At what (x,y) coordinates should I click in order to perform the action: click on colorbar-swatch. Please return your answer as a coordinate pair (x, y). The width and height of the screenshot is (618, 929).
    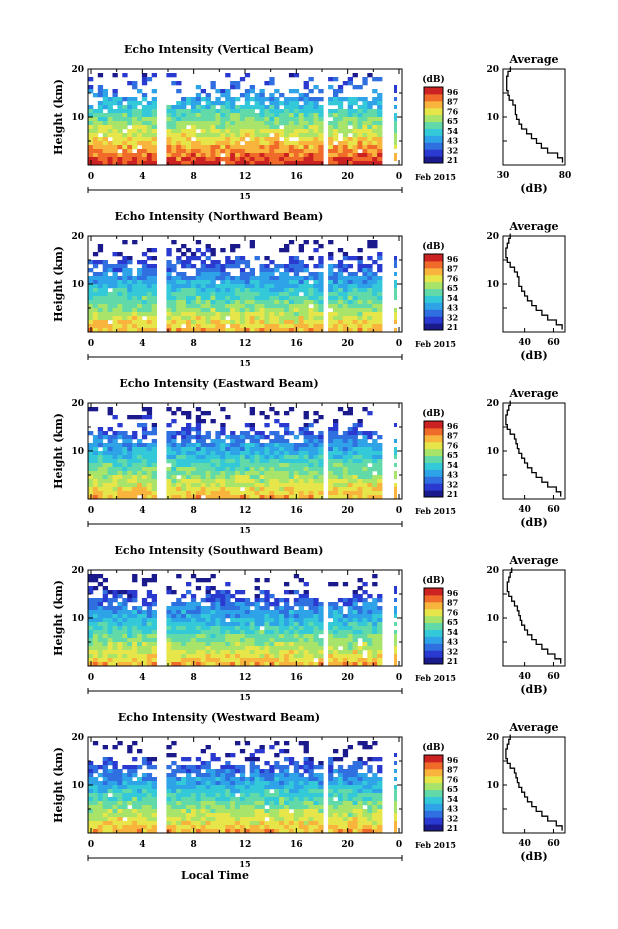
    Looking at the image, I should click on (433, 320).